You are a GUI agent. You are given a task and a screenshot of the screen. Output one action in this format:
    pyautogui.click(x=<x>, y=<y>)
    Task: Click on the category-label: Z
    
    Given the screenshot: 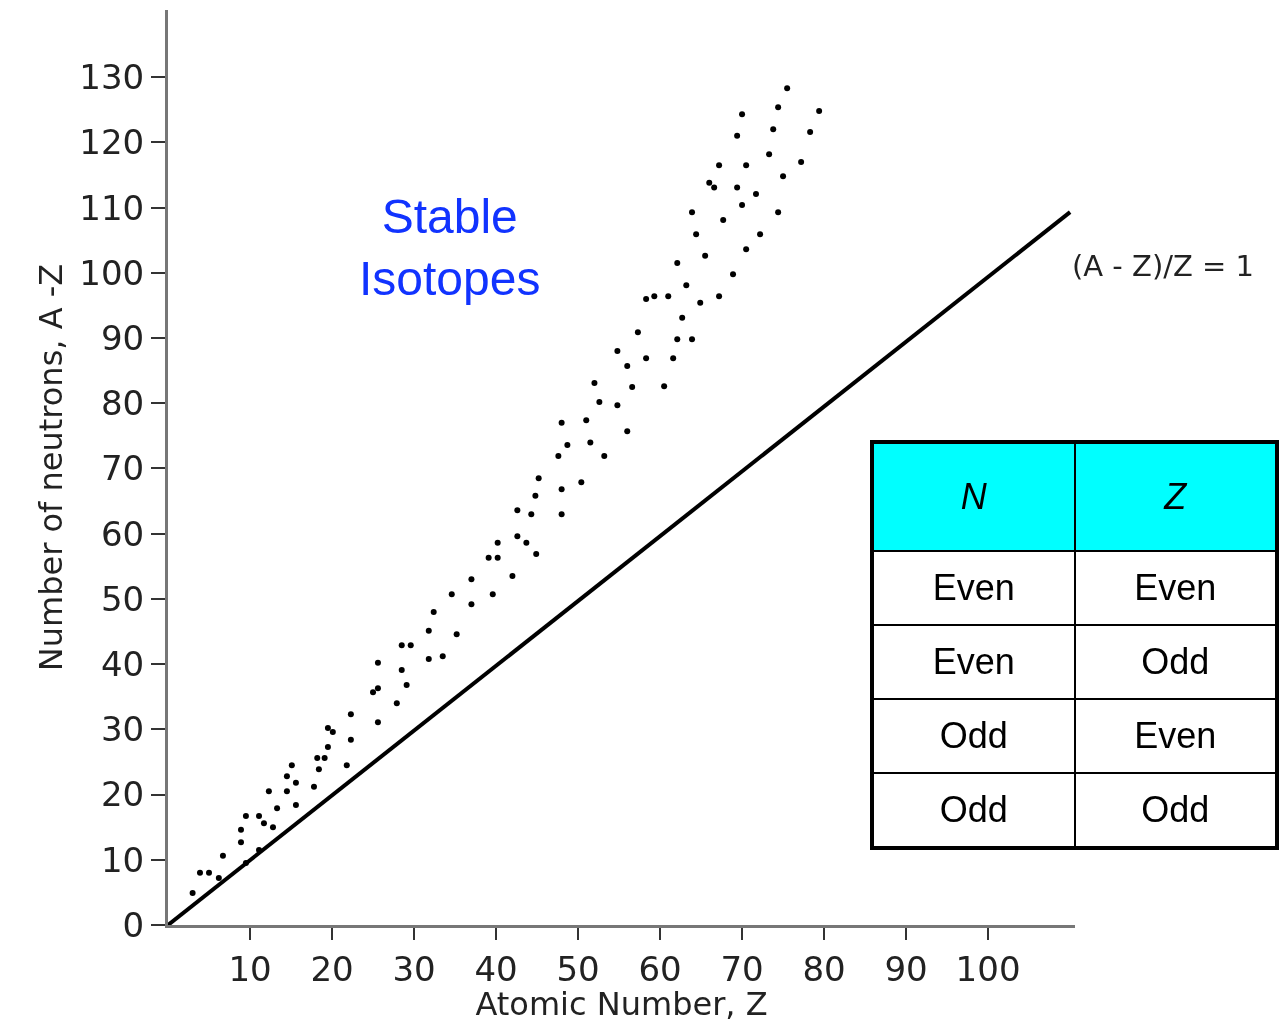 What is the action you would take?
    pyautogui.click(x=1175, y=496)
    